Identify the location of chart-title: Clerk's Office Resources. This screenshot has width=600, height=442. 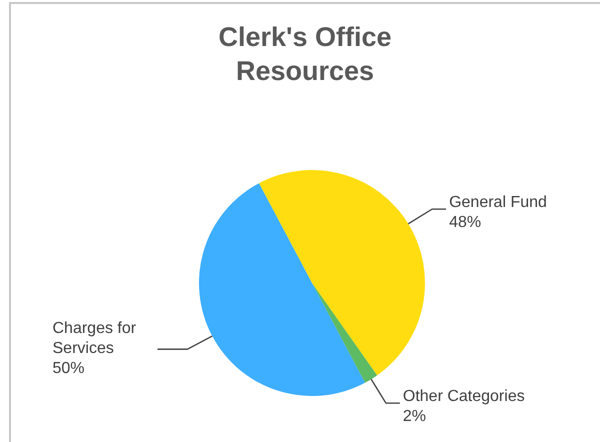
(305, 54).